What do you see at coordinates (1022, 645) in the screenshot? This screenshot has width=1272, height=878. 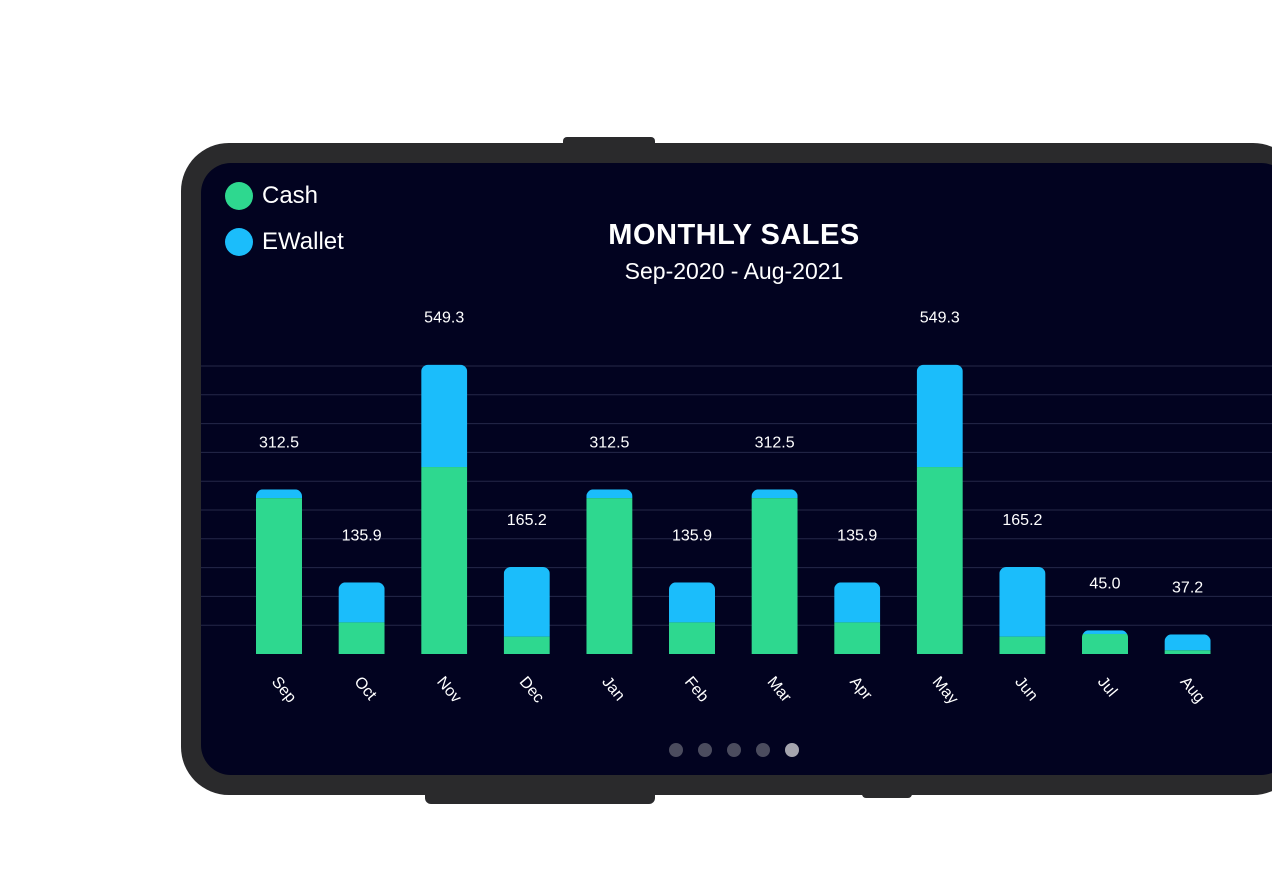 I see `bar-segment-cash-jun` at bounding box center [1022, 645].